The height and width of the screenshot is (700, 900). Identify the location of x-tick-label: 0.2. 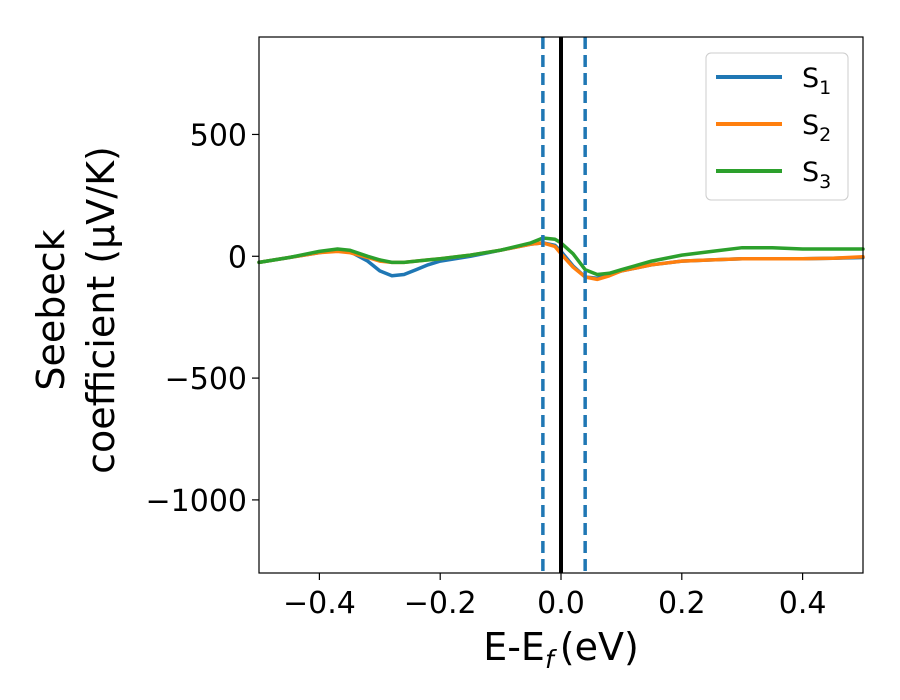
(682, 603).